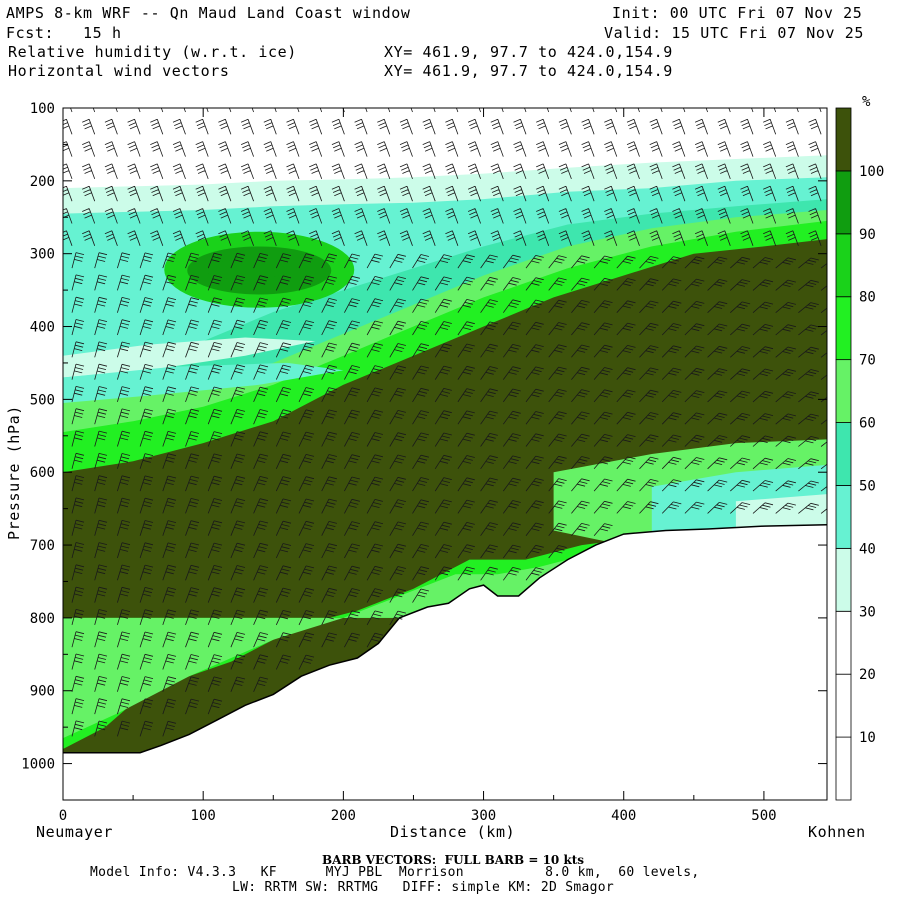  Describe the element at coordinates (867, 361) in the screenshot. I see `colorbar-label: 70` at that location.